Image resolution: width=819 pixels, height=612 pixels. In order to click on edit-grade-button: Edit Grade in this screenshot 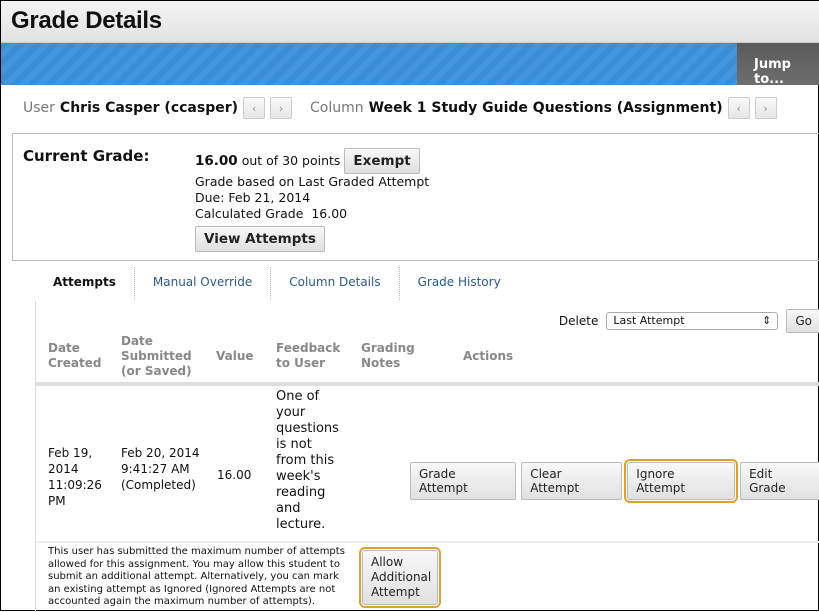, I will do `click(779, 481)`.